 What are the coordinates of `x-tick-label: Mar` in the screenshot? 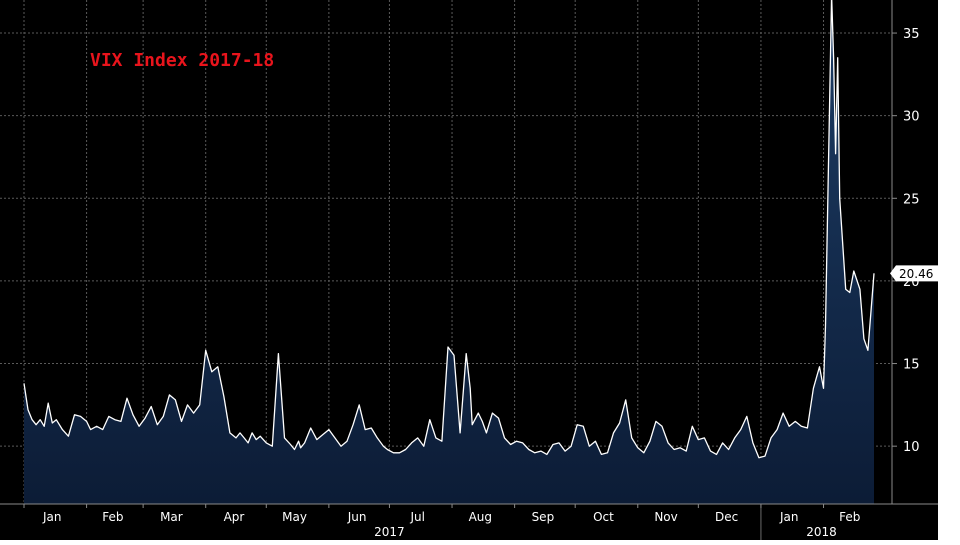 It's located at (171, 517).